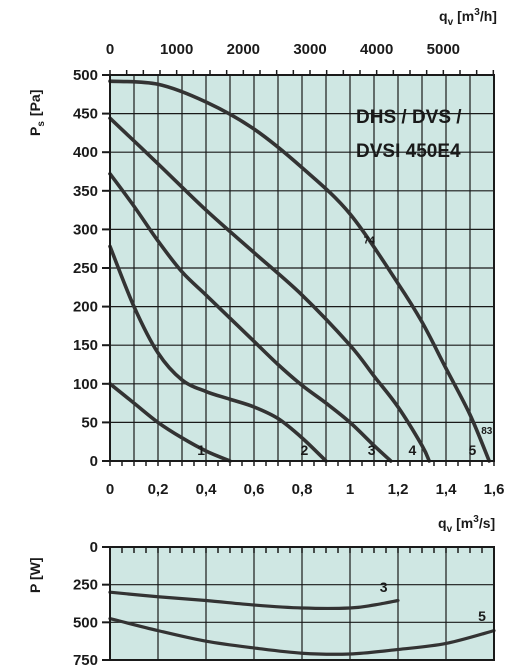  I want to click on power-plot-frame, so click(302, 603).